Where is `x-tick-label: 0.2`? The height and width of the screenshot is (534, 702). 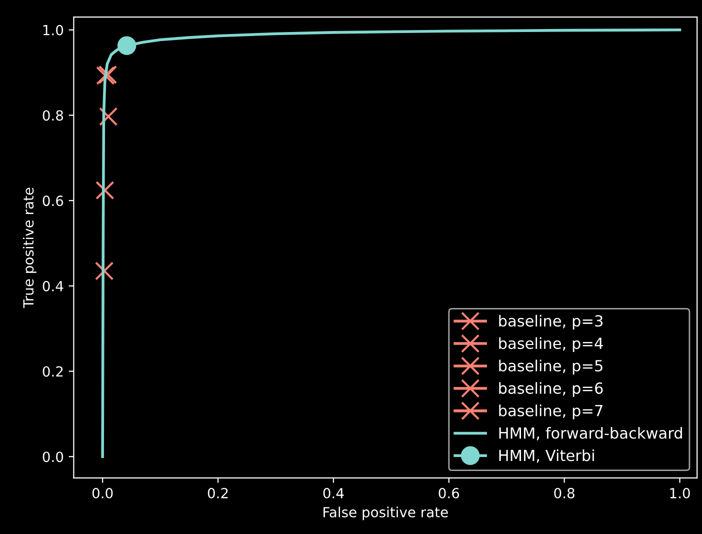
x-tick-label: 0.2 is located at coordinates (218, 493).